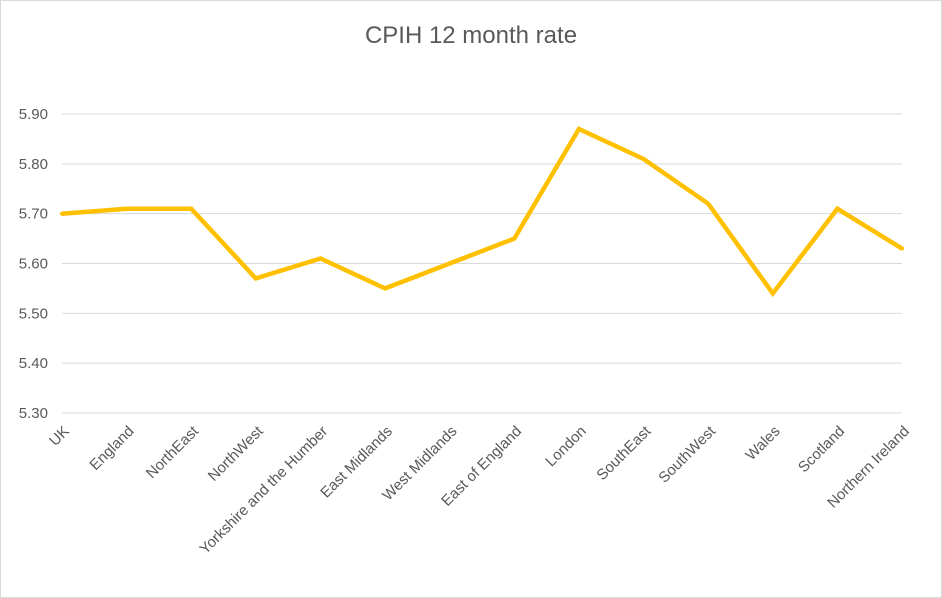  I want to click on x-tick-label: NorthWest, so click(236, 453).